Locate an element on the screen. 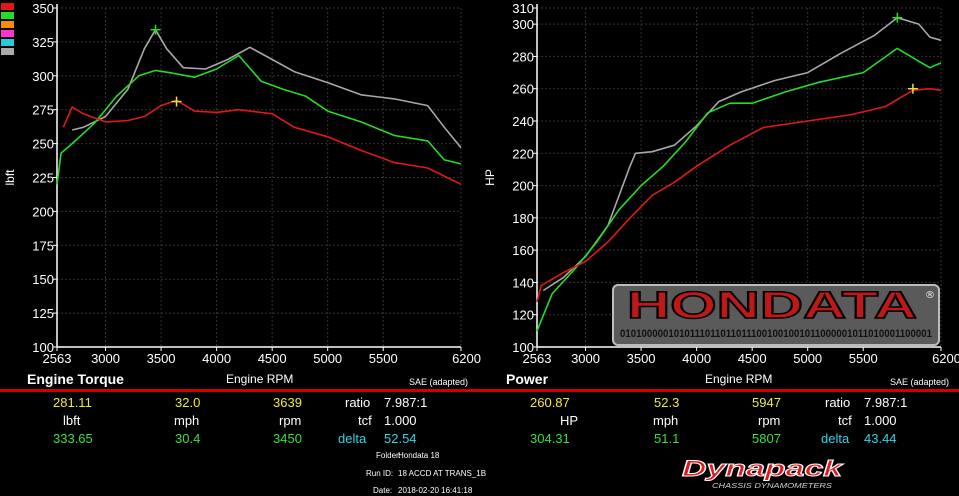  power-peak-value: 304.31 is located at coordinates (550, 438).